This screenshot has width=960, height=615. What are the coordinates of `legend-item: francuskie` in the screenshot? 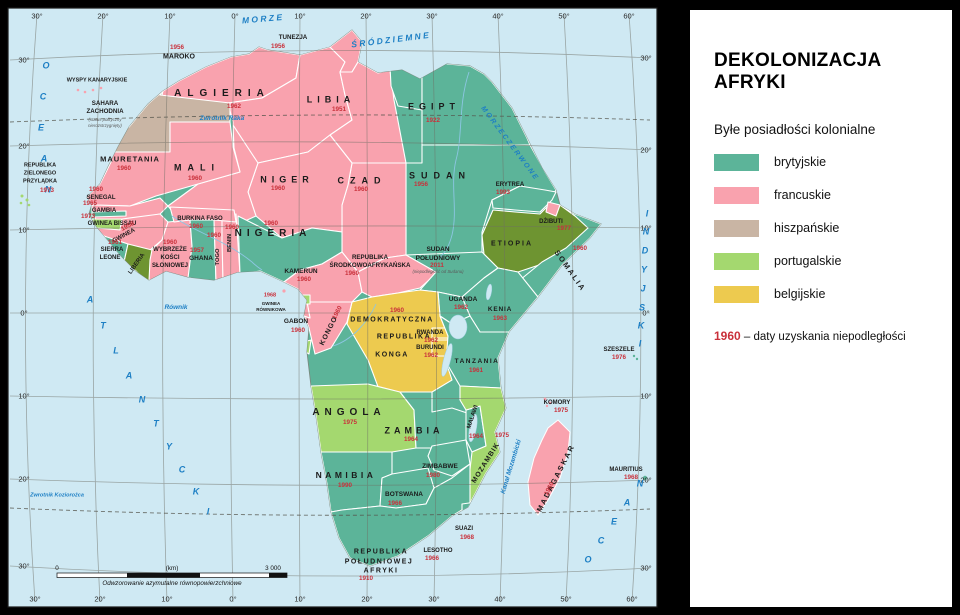 It's located at (825, 195).